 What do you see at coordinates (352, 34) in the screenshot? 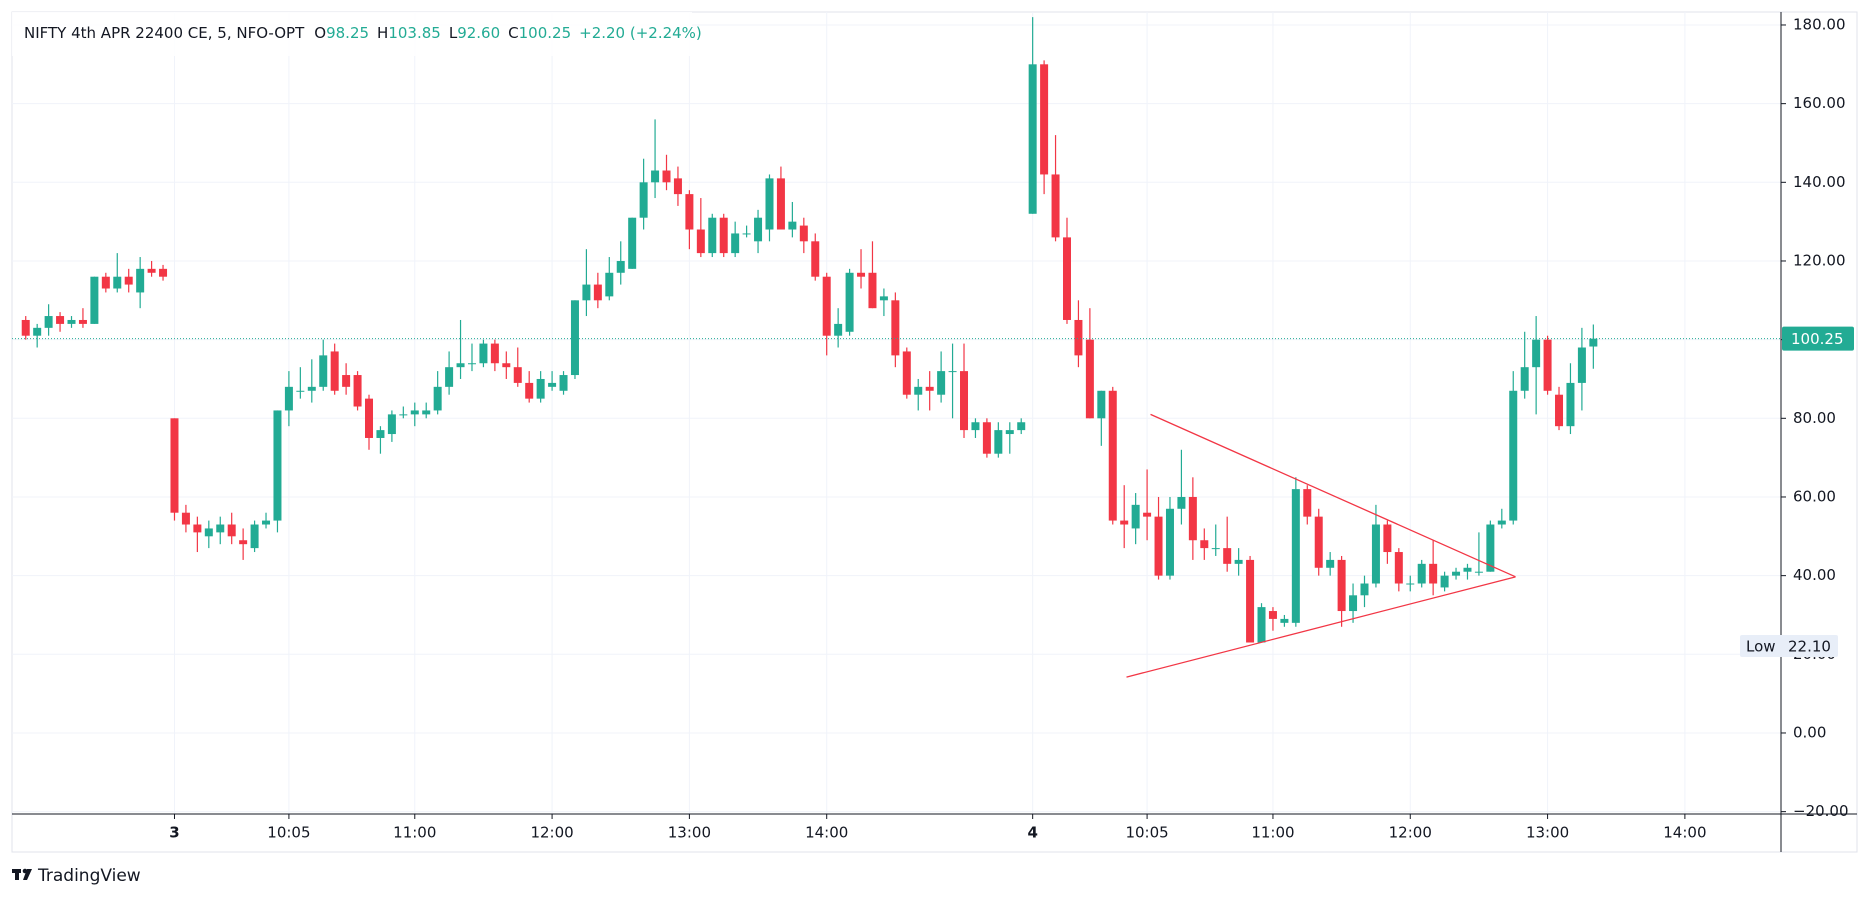
I see `header-bg` at bounding box center [352, 34].